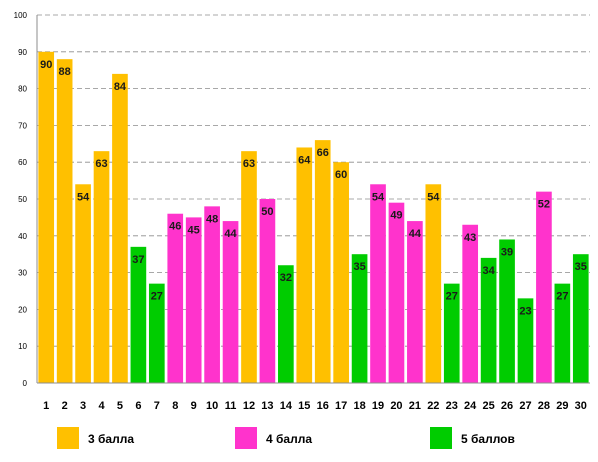 The height and width of the screenshot is (462, 598). Describe the element at coordinates (22, 89) in the screenshot. I see `y-tick-label: 80` at that location.